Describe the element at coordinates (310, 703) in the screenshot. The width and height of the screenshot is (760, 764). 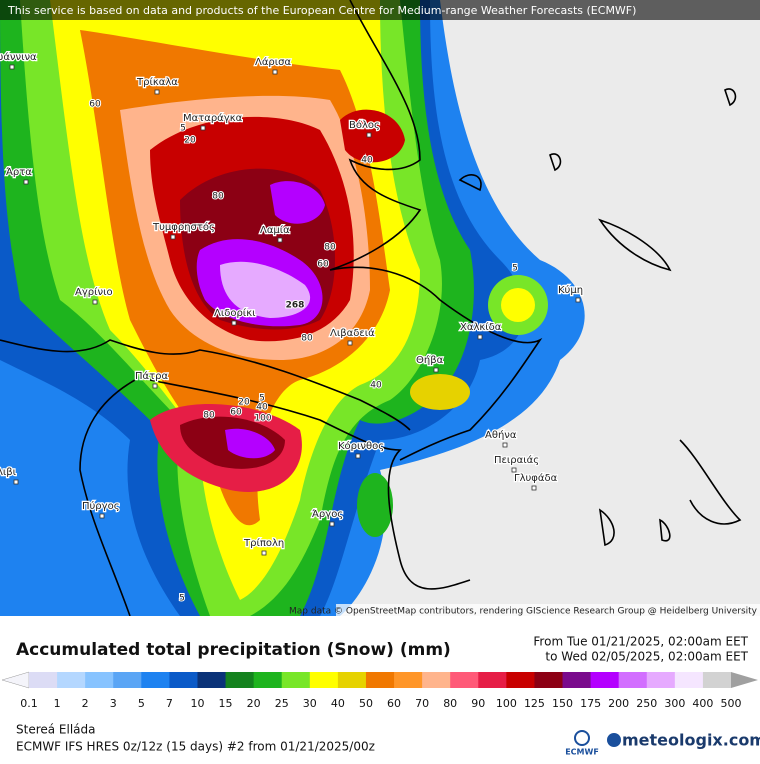
I see `colorbar-label: 30` at that location.